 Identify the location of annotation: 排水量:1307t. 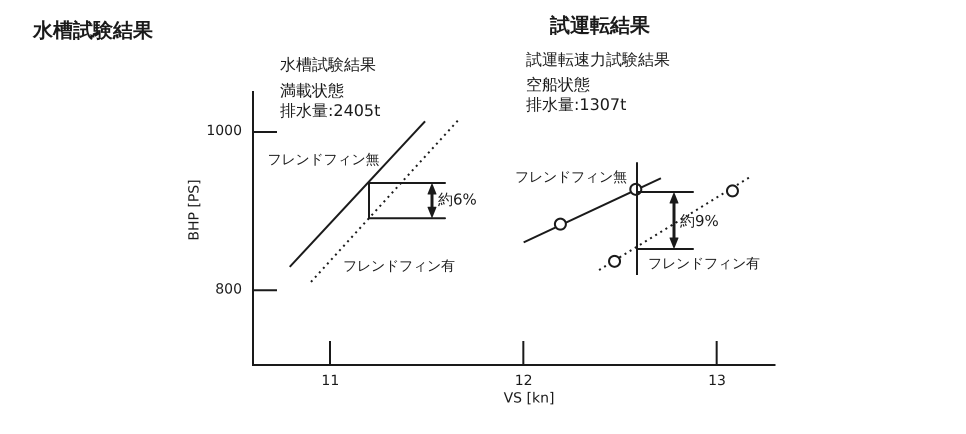
(576, 104).